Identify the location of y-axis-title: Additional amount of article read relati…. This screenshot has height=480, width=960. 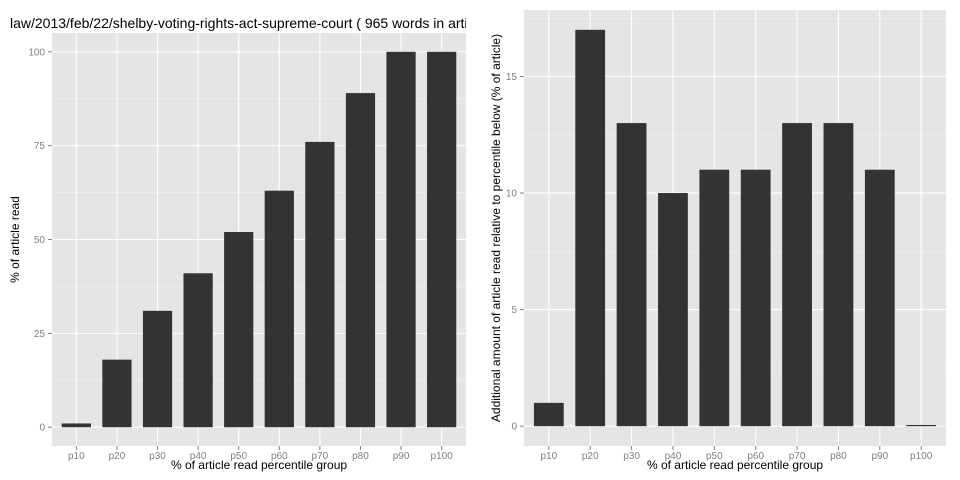
(496, 228).